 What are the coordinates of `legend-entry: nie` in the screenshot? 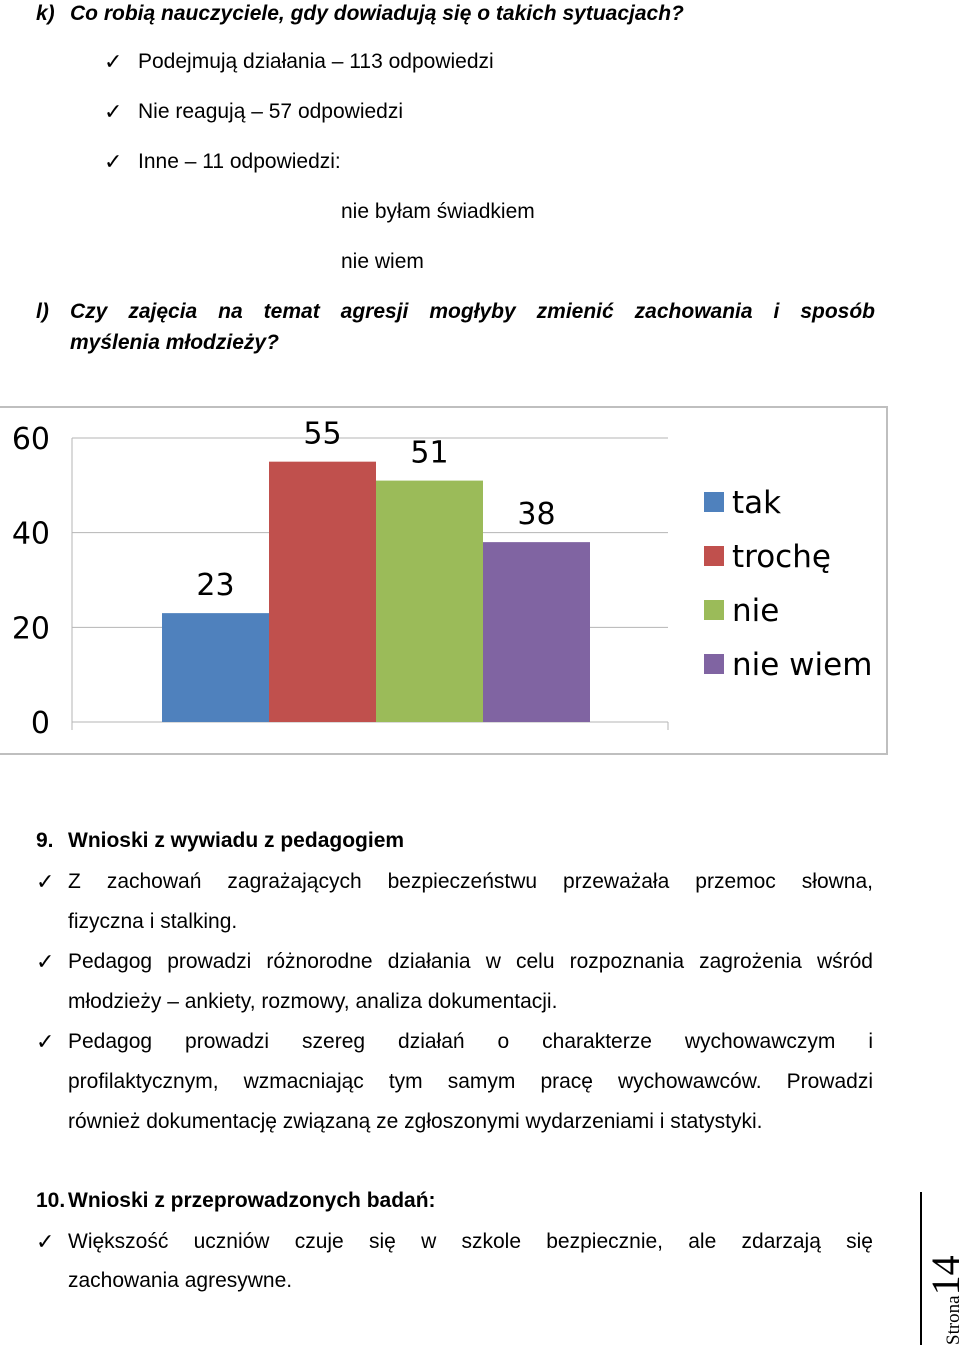 It's located at (755, 611).